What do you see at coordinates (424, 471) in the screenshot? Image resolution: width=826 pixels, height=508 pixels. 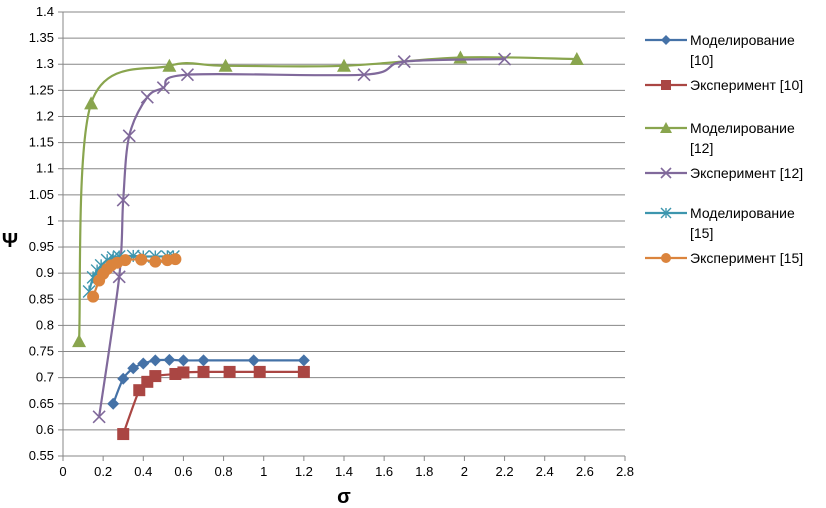 I see `x-tick-label: 1.8` at bounding box center [424, 471].